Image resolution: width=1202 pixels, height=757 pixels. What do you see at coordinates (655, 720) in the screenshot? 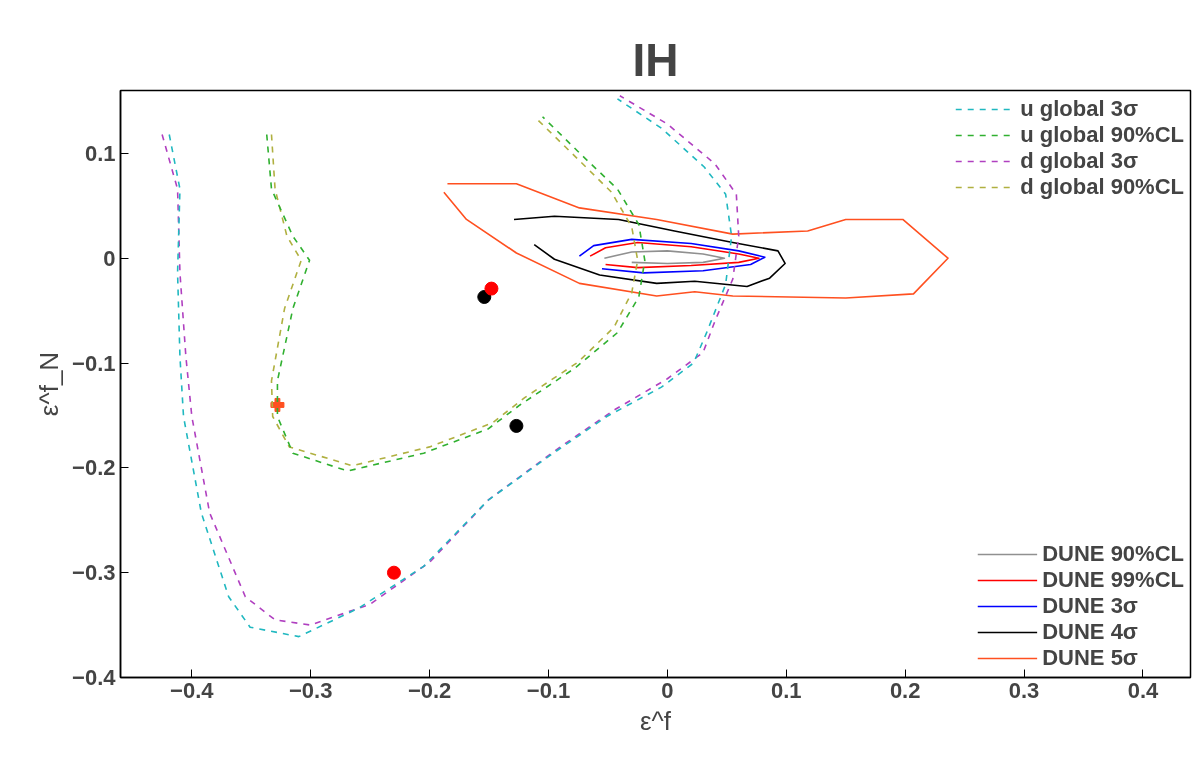
I see `x-axis-title: ε^f` at bounding box center [655, 720].